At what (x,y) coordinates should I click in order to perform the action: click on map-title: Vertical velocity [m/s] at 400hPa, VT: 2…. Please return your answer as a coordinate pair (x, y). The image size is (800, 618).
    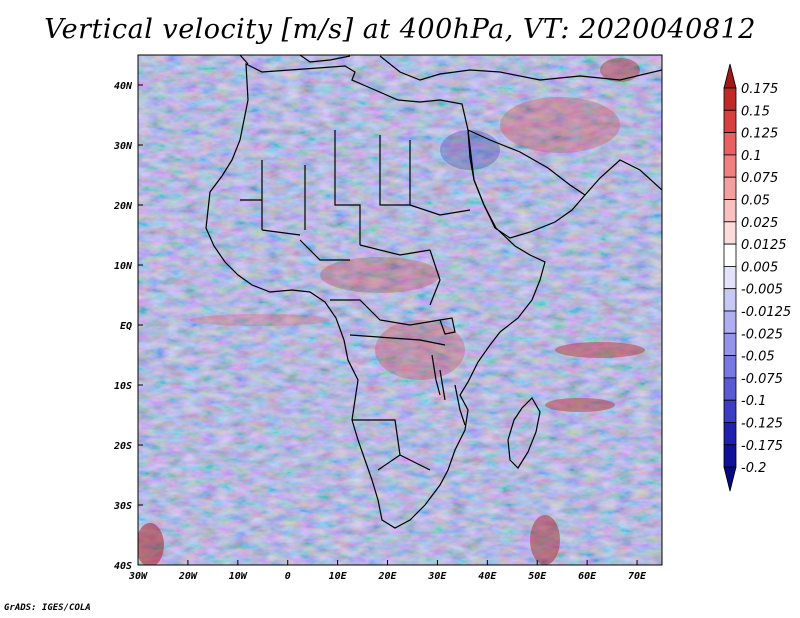
    Looking at the image, I should click on (400, 29).